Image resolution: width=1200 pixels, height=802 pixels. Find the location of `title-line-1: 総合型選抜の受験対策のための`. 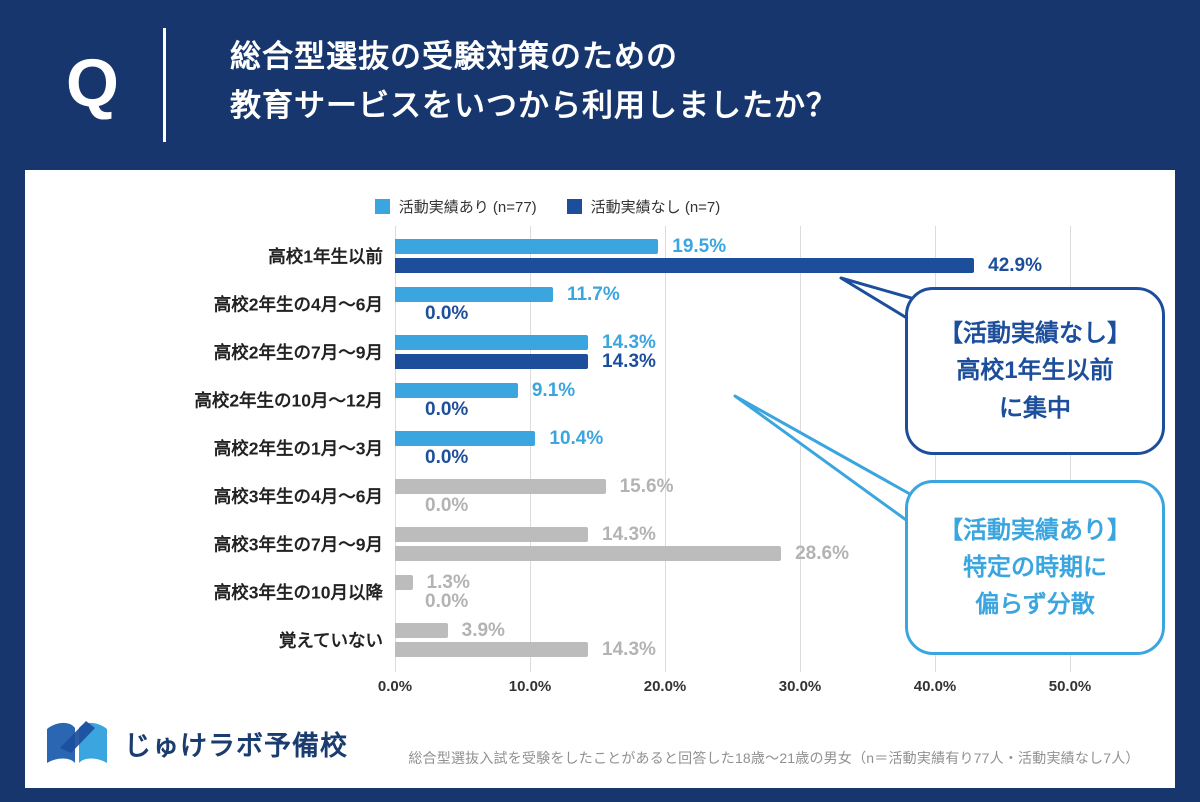

title-line-1: 総合型選抜の受験対策のための is located at coordinates (454, 56).